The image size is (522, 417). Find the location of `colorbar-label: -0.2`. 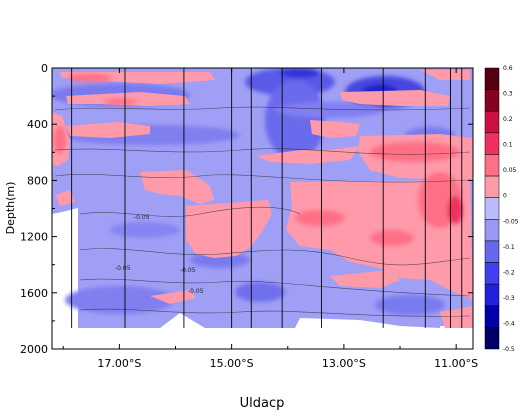

colorbar-label: -0.2 is located at coordinates (509, 272).